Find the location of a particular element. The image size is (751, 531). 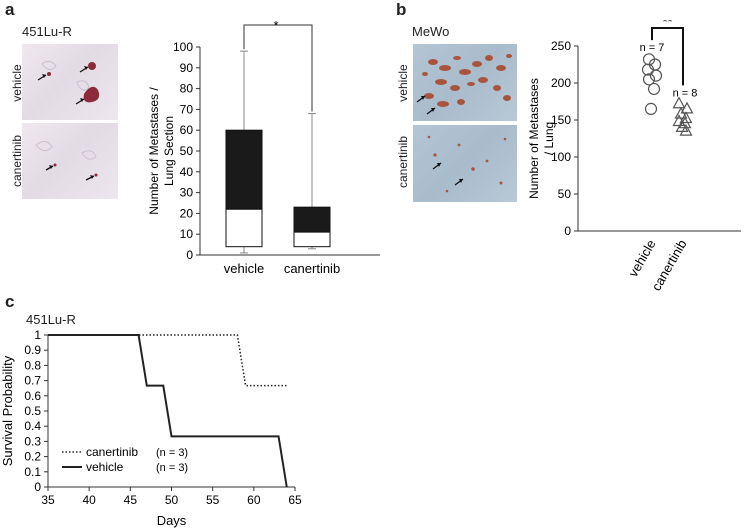

y-axis-label-line1: Number of Metastases / is located at coordinates (154, 151).